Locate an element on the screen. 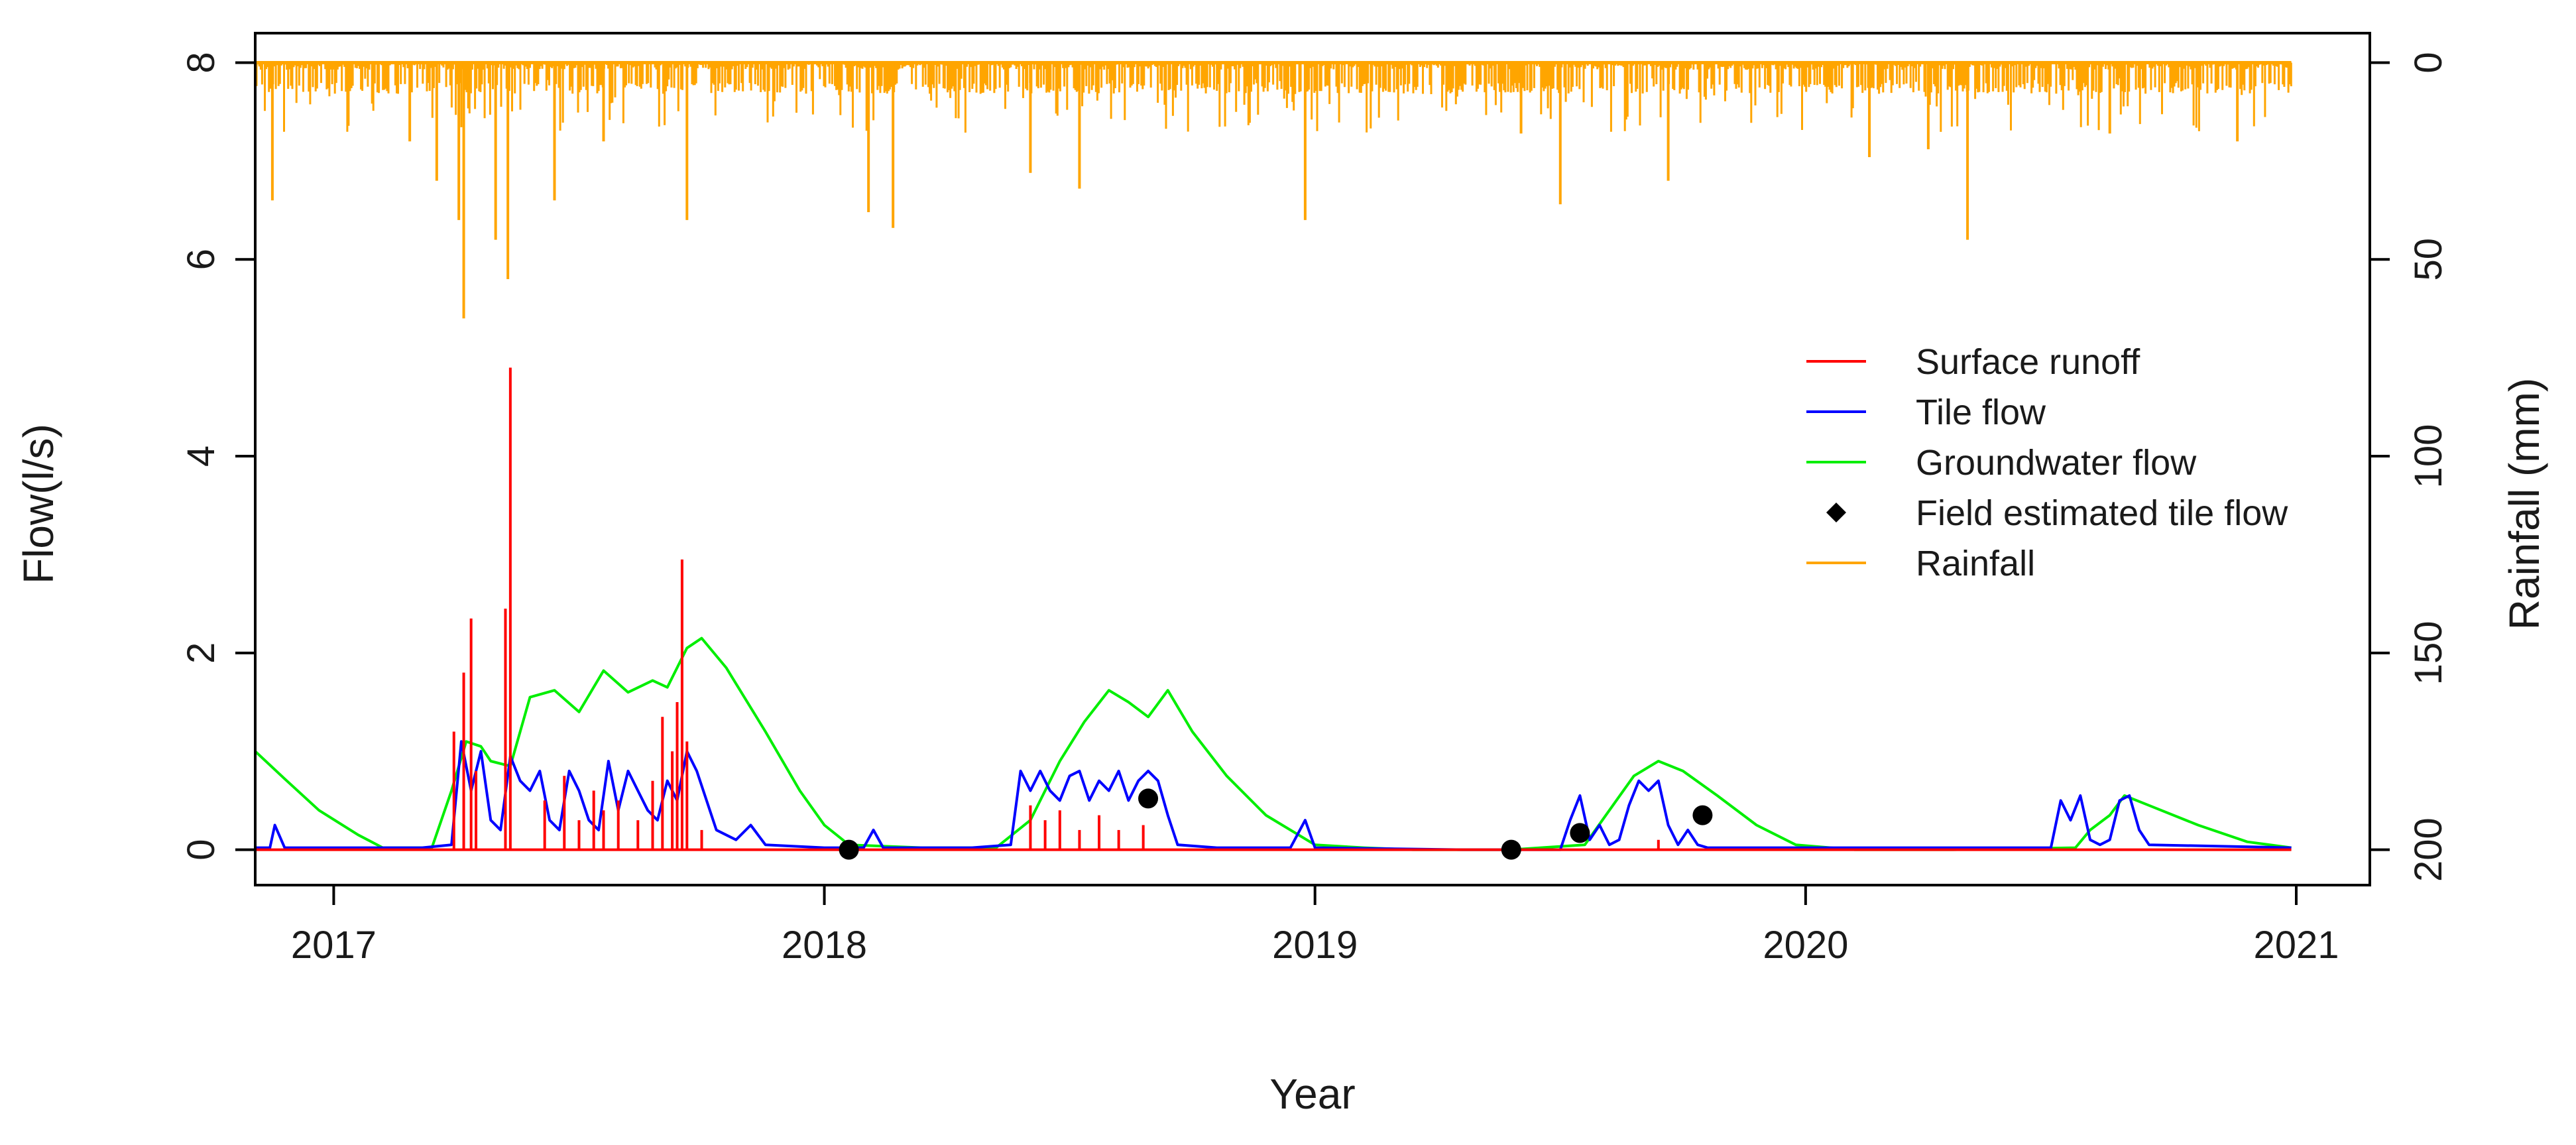 The height and width of the screenshot is (1145, 2576). rainfall-bars is located at coordinates (1273, 97).